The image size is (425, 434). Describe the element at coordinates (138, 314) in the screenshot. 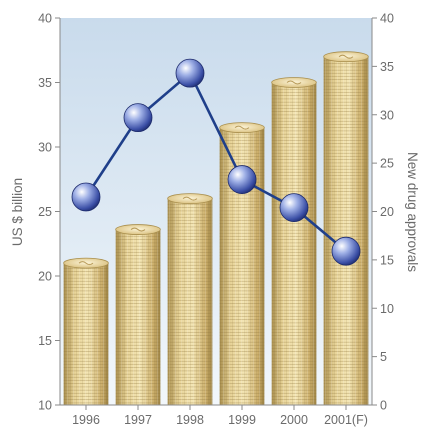

I see `bar-1997` at that location.